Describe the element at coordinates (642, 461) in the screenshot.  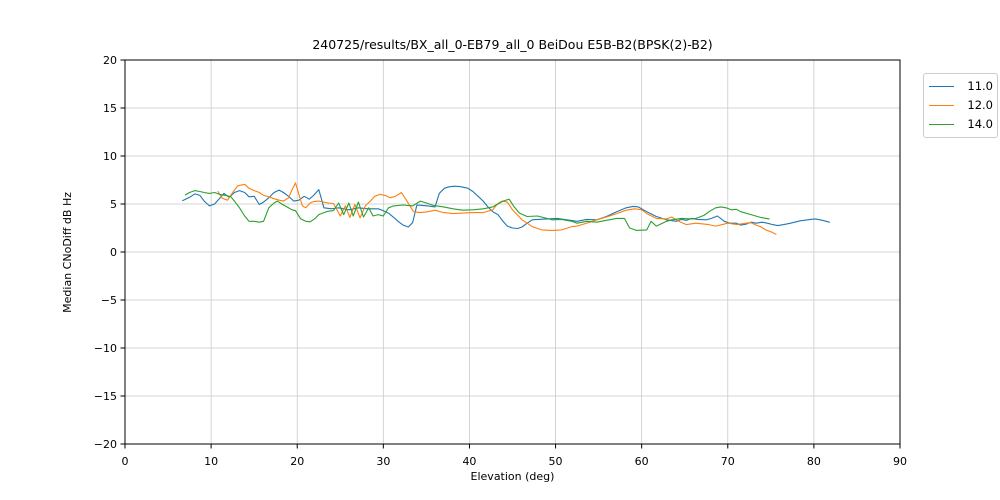
I see `x-tick-label: 60` at that location.